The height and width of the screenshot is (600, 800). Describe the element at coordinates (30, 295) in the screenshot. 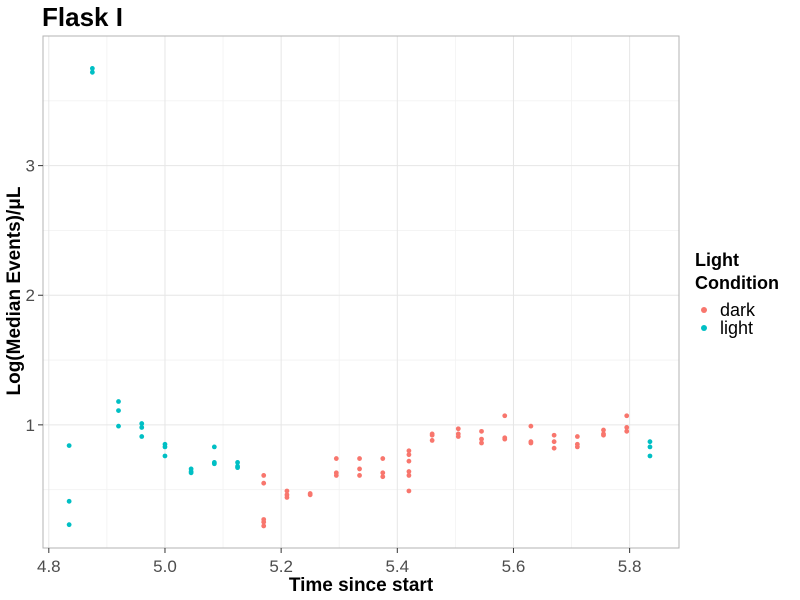

I see `y-tick-label: 2` at that location.